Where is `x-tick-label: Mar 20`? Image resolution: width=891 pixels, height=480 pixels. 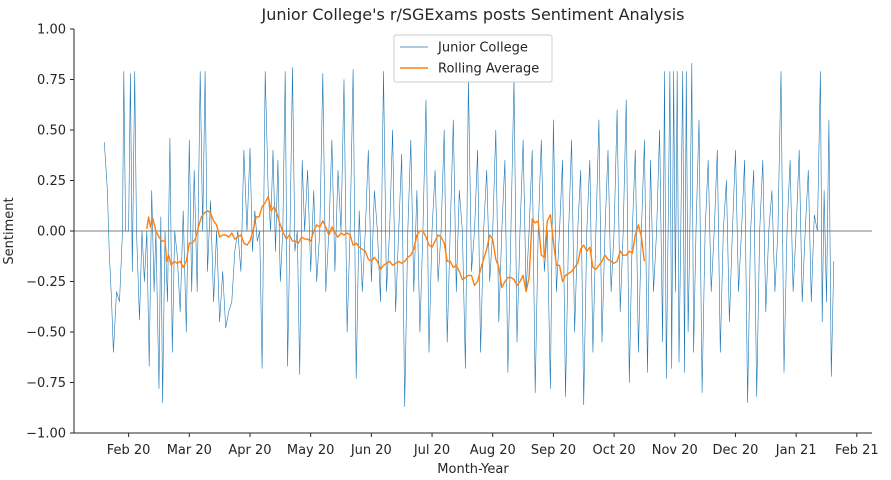
x-tick-label: Mar 20 is located at coordinates (189, 450).